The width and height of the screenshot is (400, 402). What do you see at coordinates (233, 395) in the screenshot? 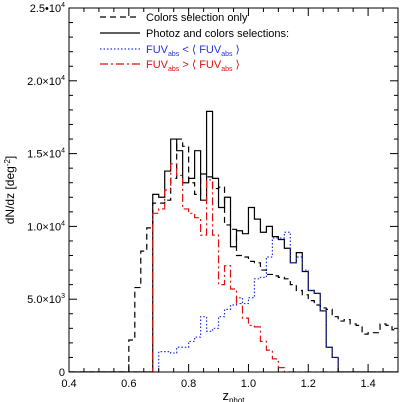
I see `x-axis-label: zphot` at bounding box center [233, 395].